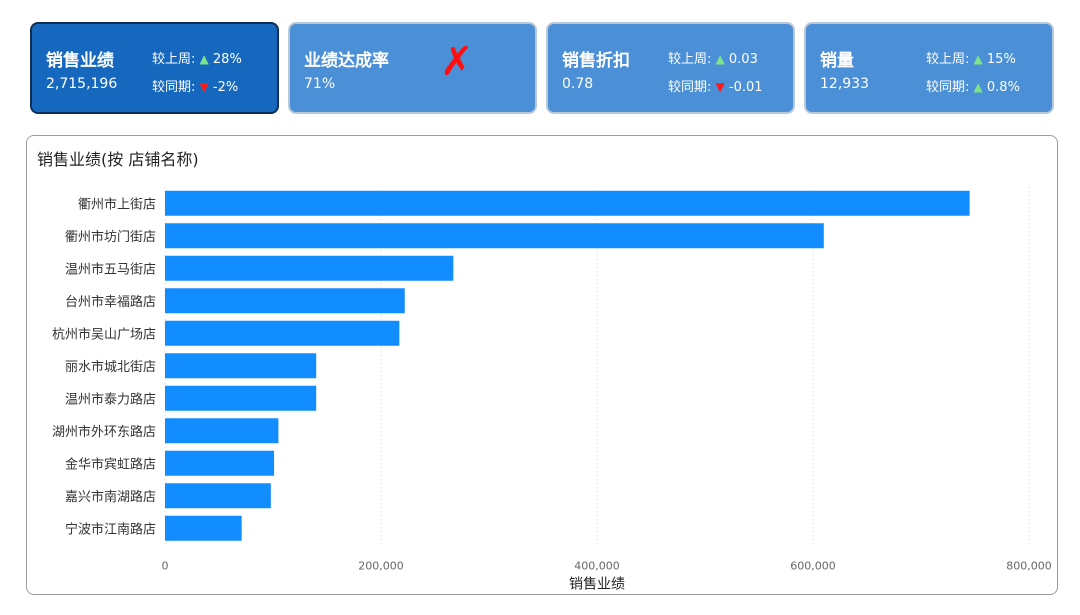 The height and width of the screenshot is (615, 1080). Describe the element at coordinates (929, 68) in the screenshot. I see `kpi-card-volume: 销量 12,933 较上周: ▲ 15% 较同期: ▲ 0.8%` at that location.